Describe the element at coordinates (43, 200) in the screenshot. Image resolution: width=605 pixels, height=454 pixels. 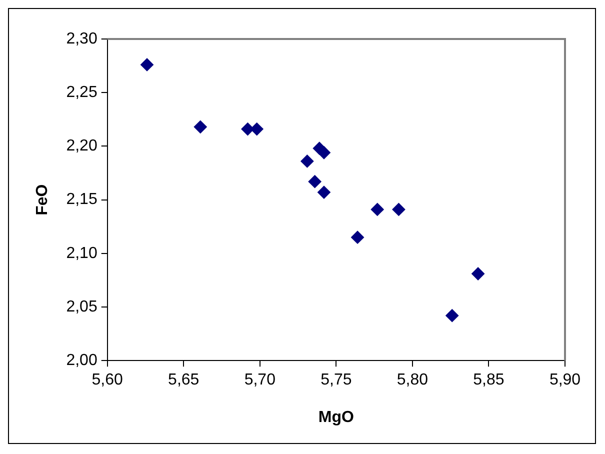
I see `y-axis-title: FeO` at that location.